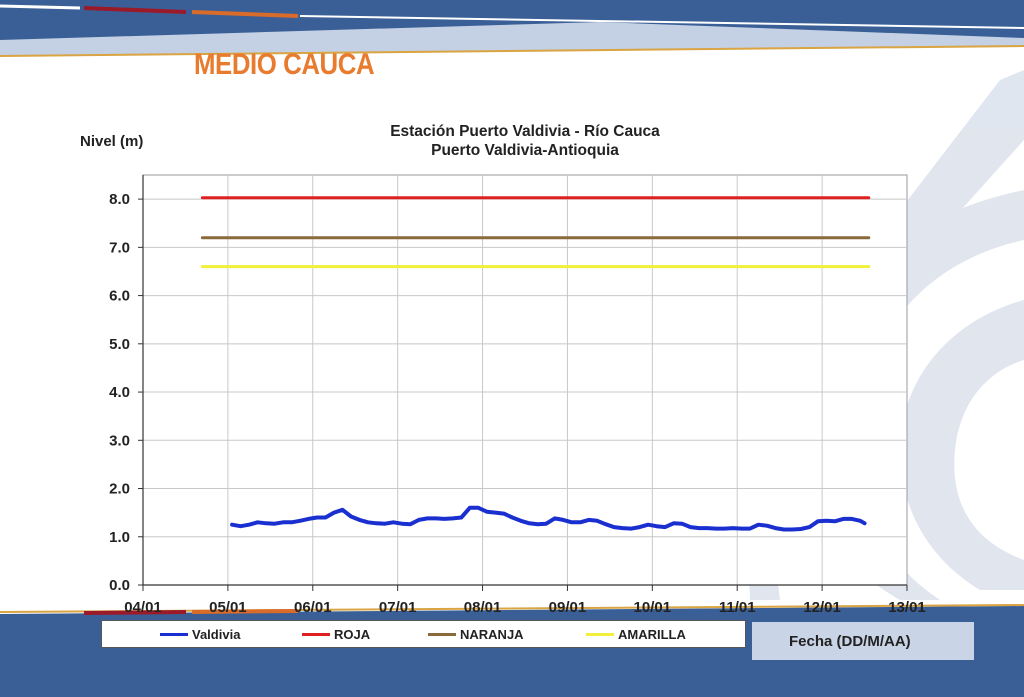 The width and height of the screenshot is (1024, 697). What do you see at coordinates (568, 607) in the screenshot?
I see `x-tick-label: 09/01` at bounding box center [568, 607].